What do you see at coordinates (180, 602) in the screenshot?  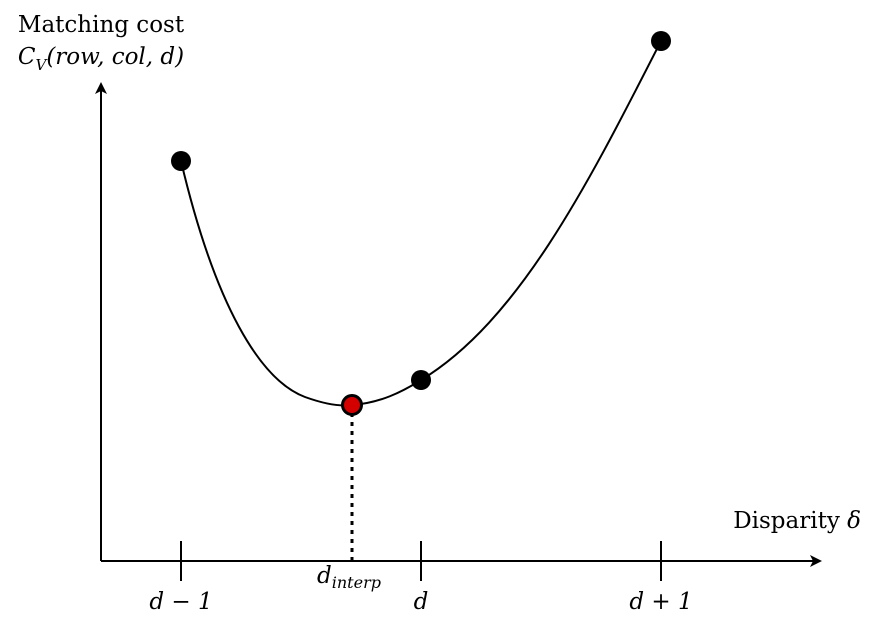 I see `tick-label-d-minus-1: d − 1` at bounding box center [180, 602].